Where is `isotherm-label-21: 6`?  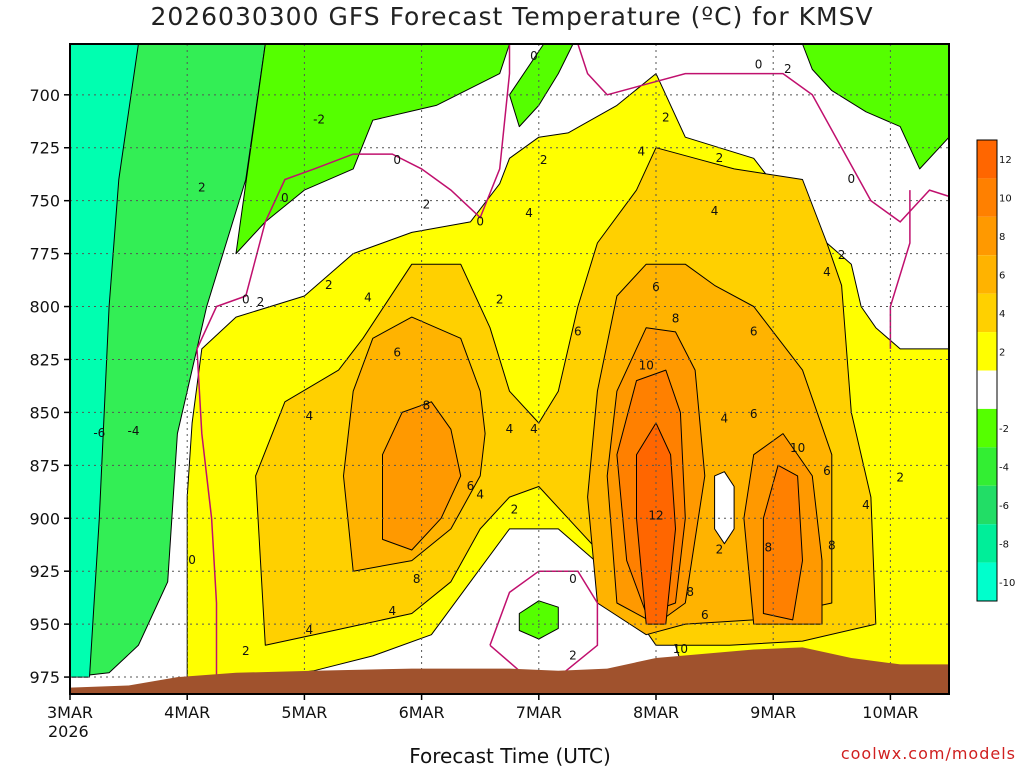 isotherm-label-21: 6 is located at coordinates (754, 331).